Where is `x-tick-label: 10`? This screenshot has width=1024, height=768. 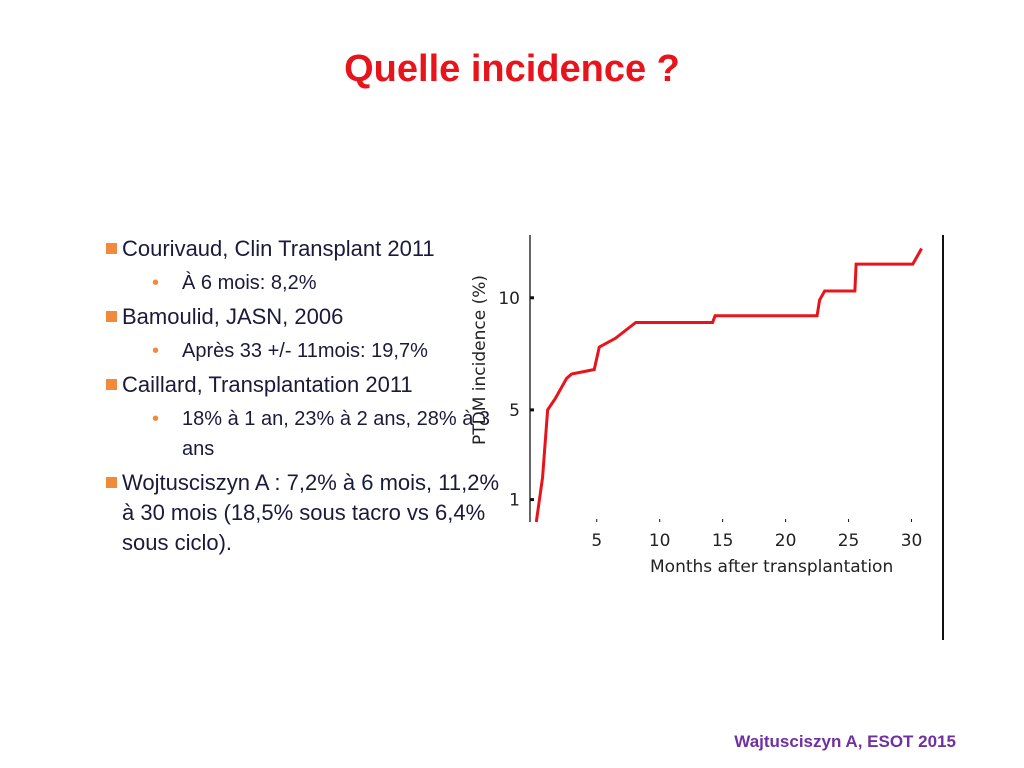 x-tick-label: 10 is located at coordinates (660, 541).